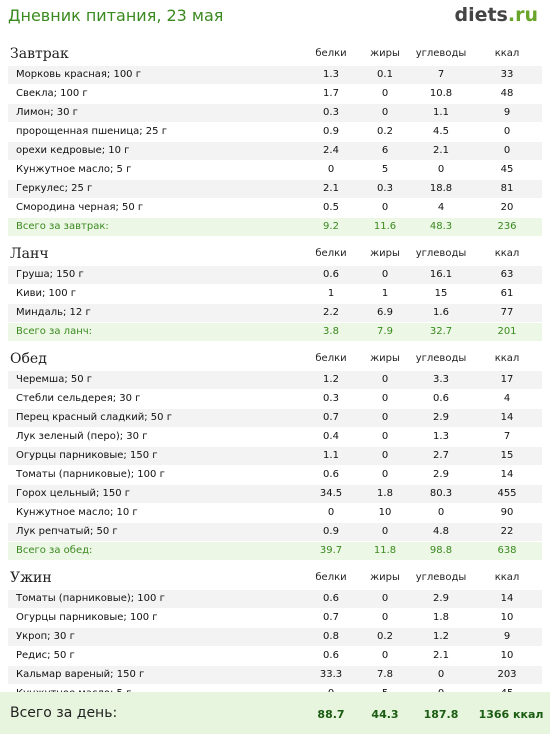 This screenshot has width=550, height=734. Describe the element at coordinates (78, 398) in the screenshot. I see `food-name: Стебли сельдерея; 30 г` at that location.